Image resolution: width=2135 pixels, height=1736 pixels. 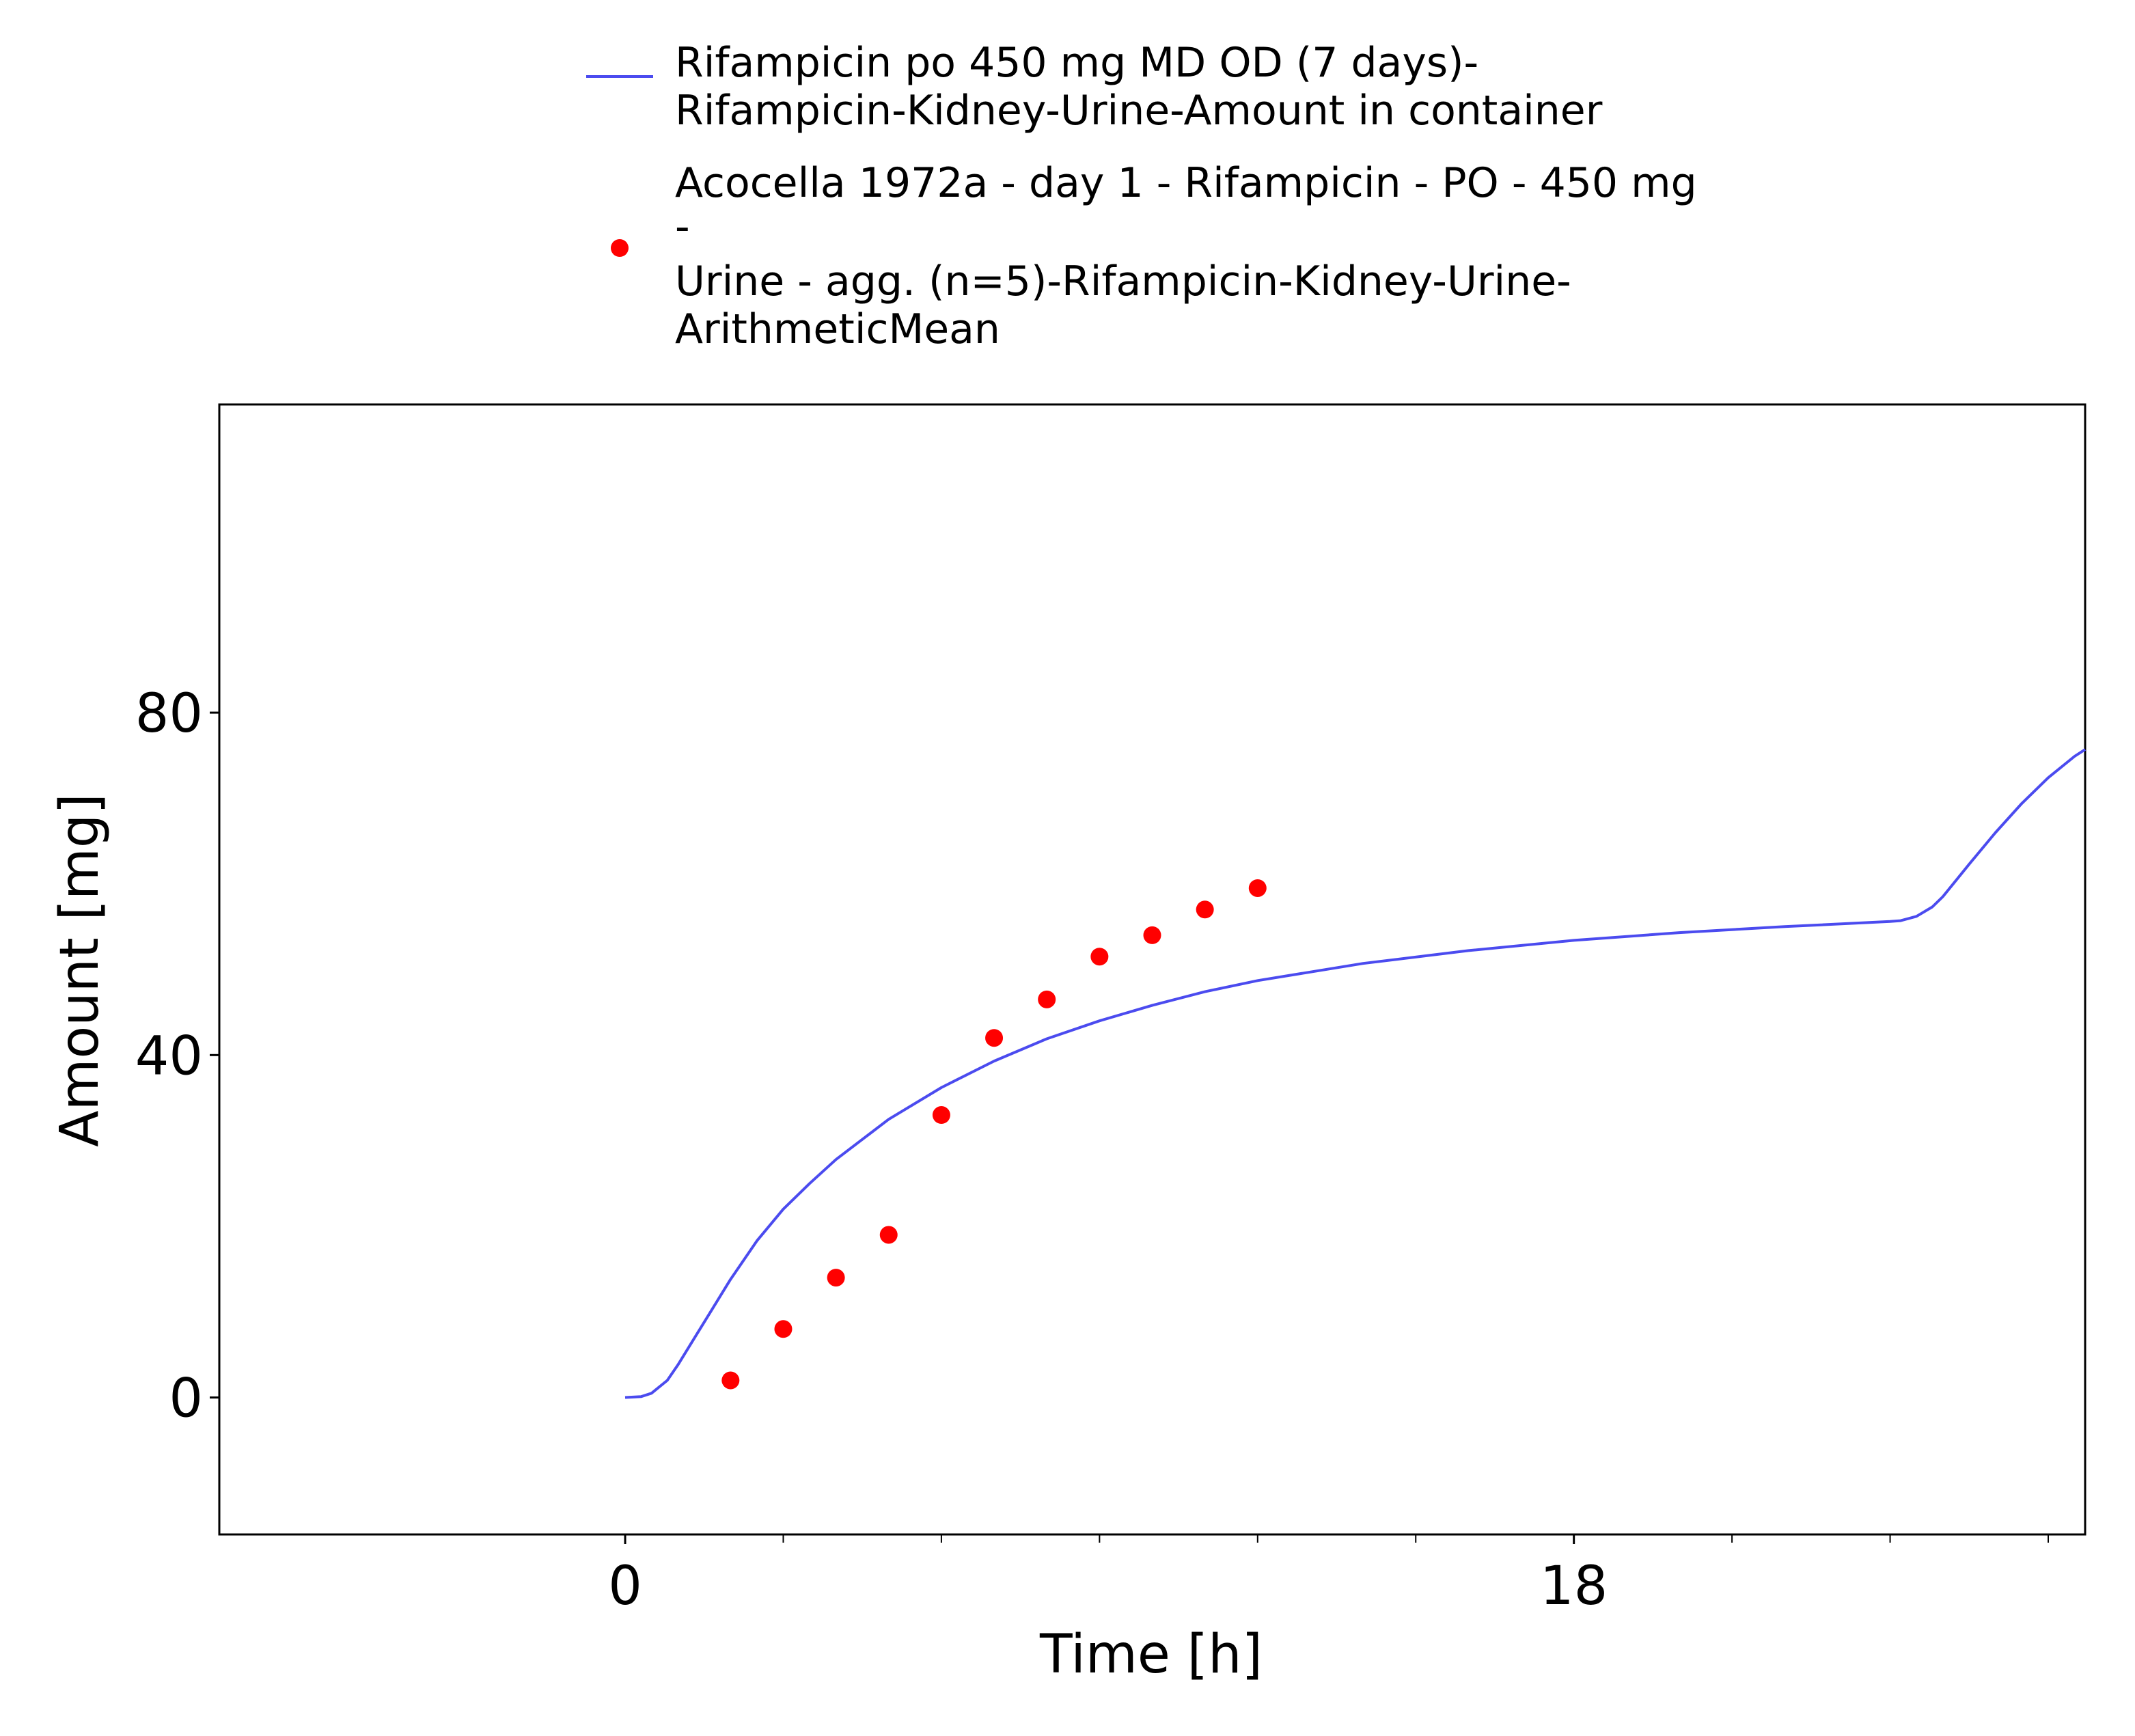 What do you see at coordinates (625, 1586) in the screenshot?
I see `x-tick-label-0: 0` at bounding box center [625, 1586].